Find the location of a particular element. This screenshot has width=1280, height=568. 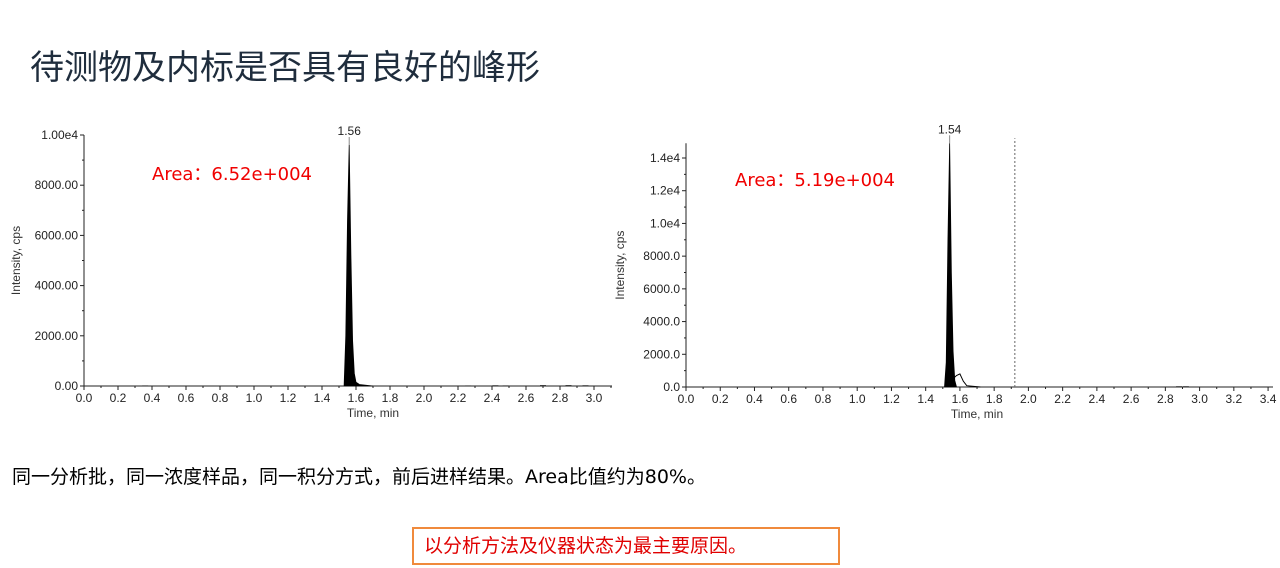

y-tick-label: 2000.0 is located at coordinates (661, 354).